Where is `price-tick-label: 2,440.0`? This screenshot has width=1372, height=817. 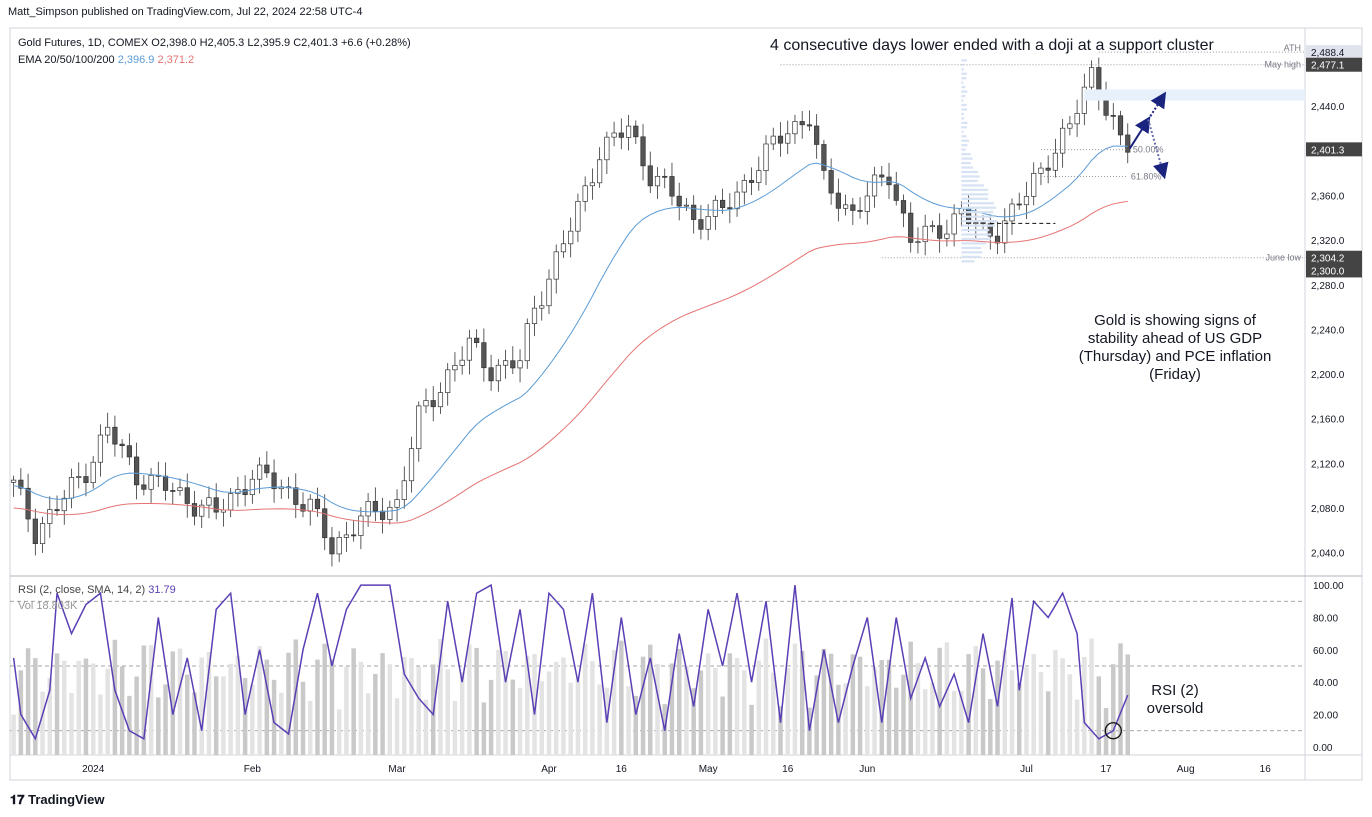 price-tick-label: 2,440.0 is located at coordinates (1328, 107).